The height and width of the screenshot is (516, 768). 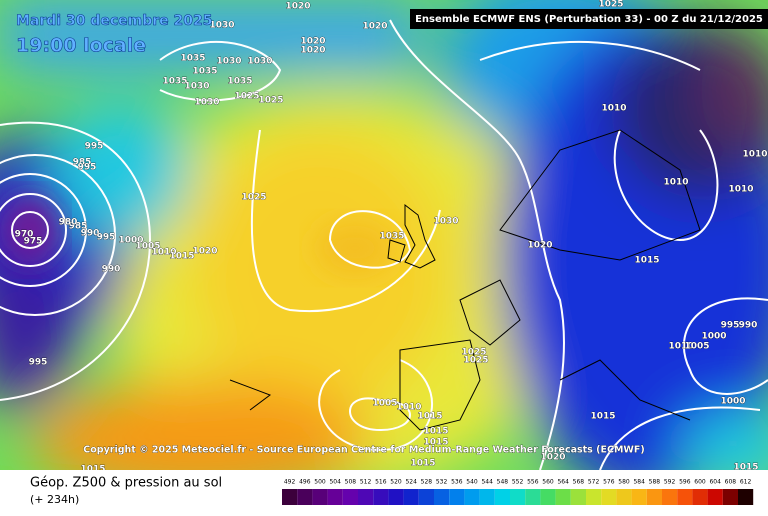 What do you see at coordinates (411, 482) in the screenshot?
I see `scale-label: 524` at bounding box center [411, 482].